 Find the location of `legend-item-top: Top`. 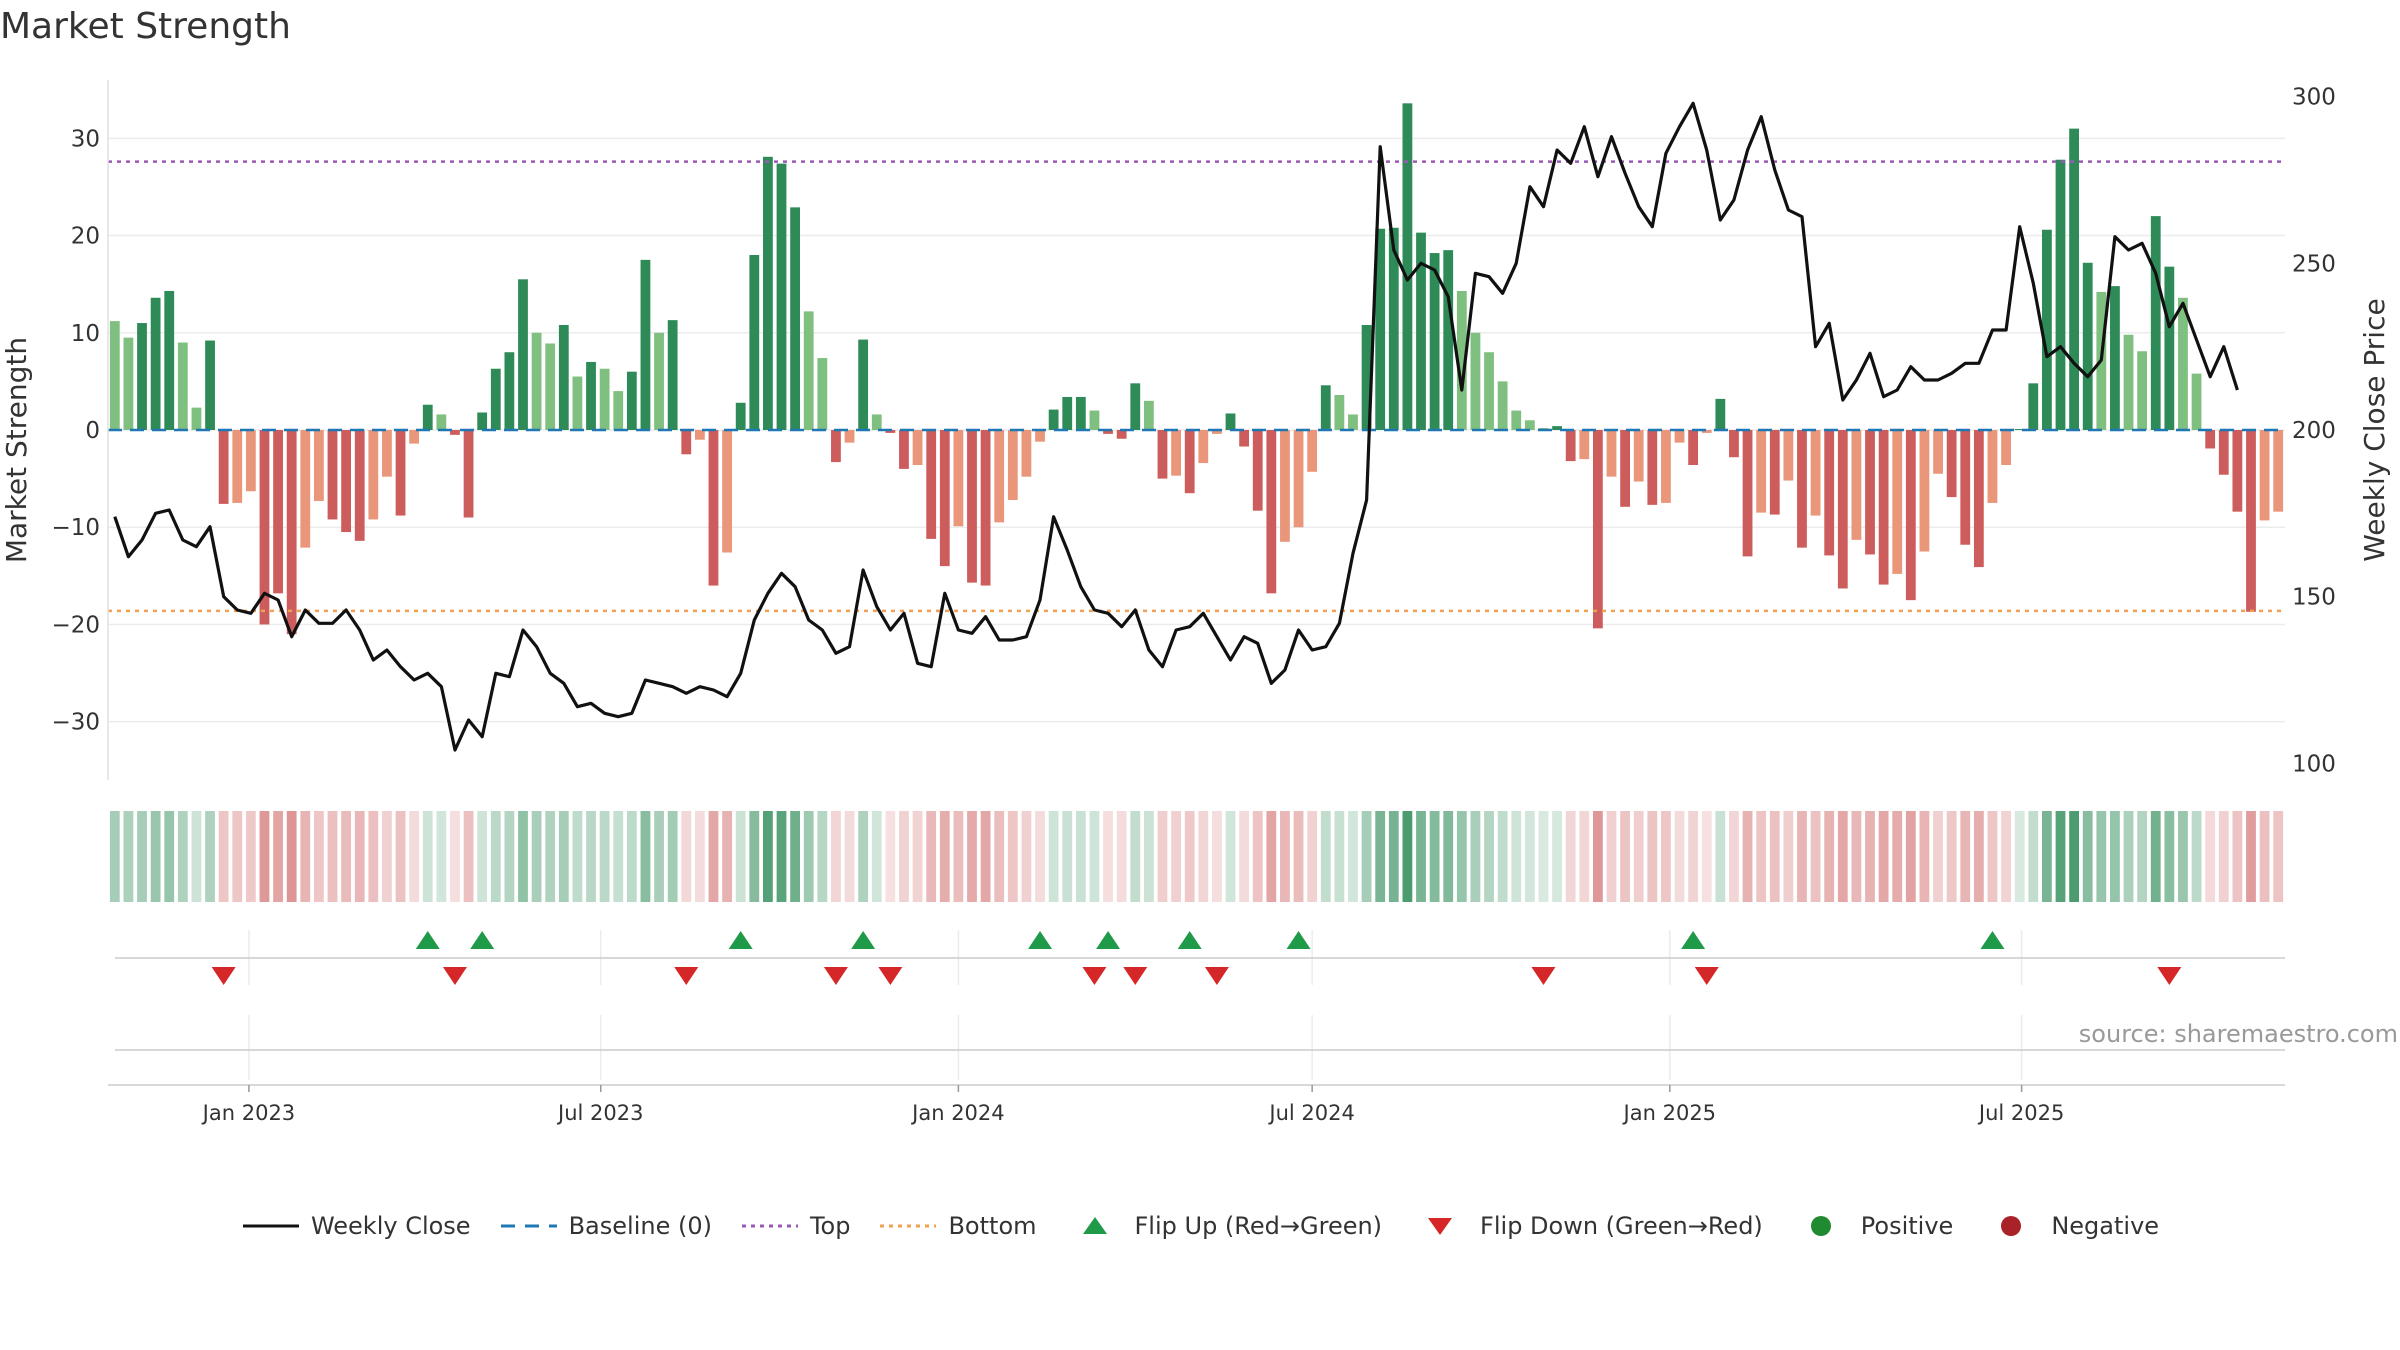

legend-item-top: Top is located at coordinates (795, 1226).